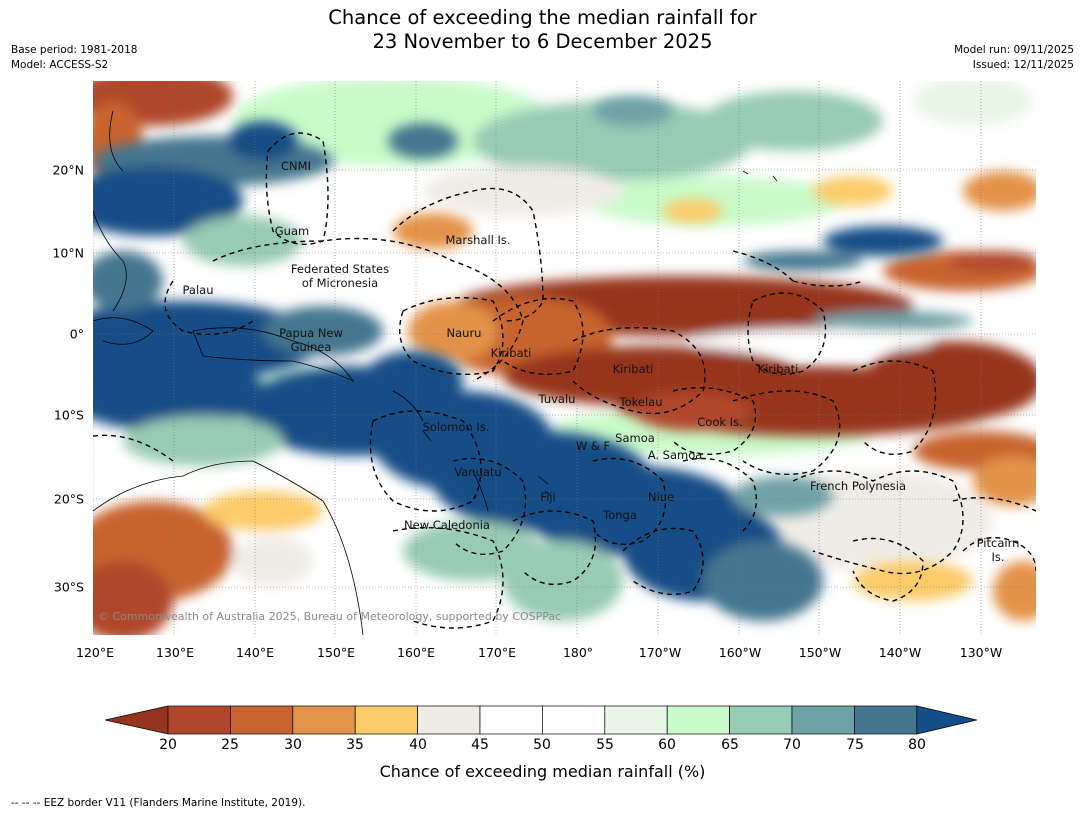 This screenshot has height=816, width=1085. I want to click on meta-left: Base period: 1981-2018 Model: ACCESS-S2, so click(74, 58).